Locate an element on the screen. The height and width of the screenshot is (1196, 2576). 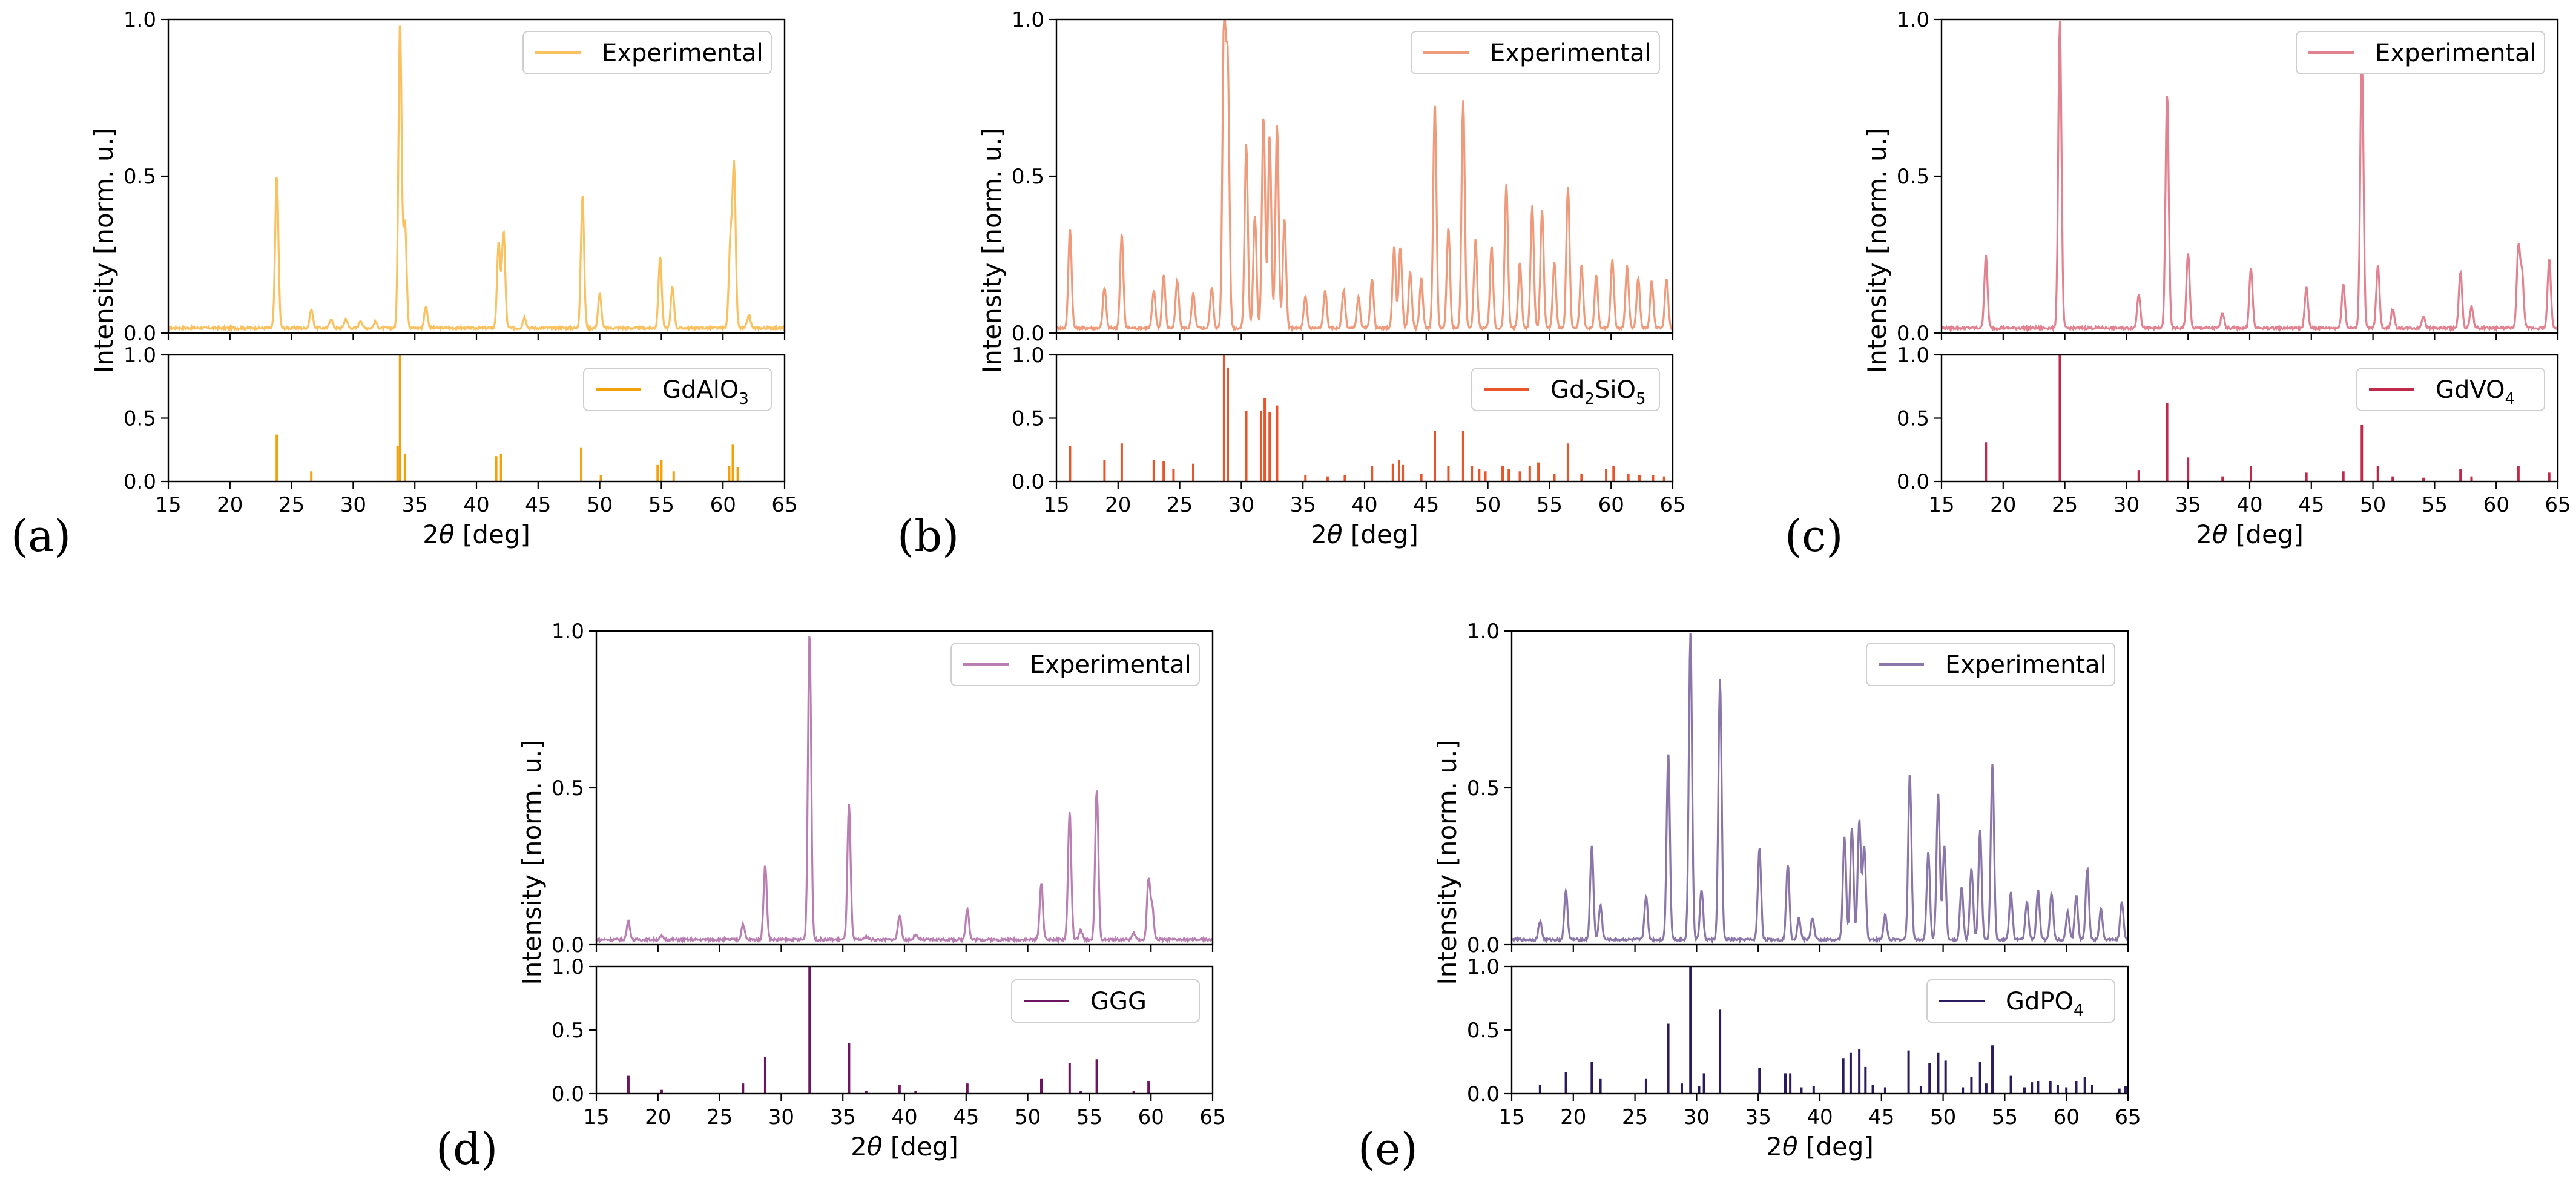
legend-label-reference: Gd2SiO5 is located at coordinates (1597, 392).